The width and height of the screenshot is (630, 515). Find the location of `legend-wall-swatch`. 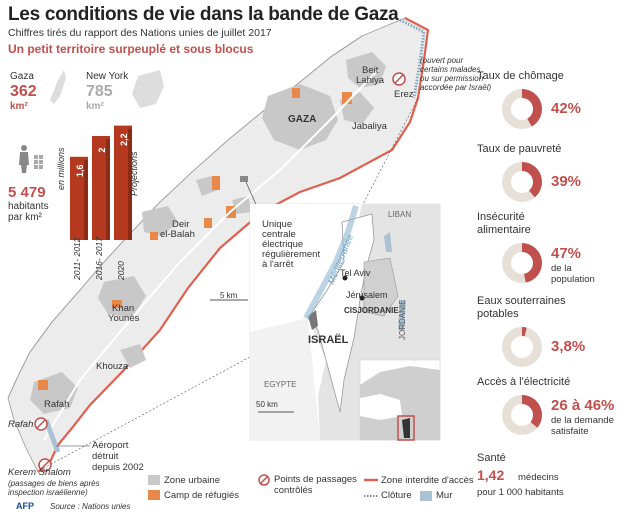

legend-wall-swatch is located at coordinates (426, 496).